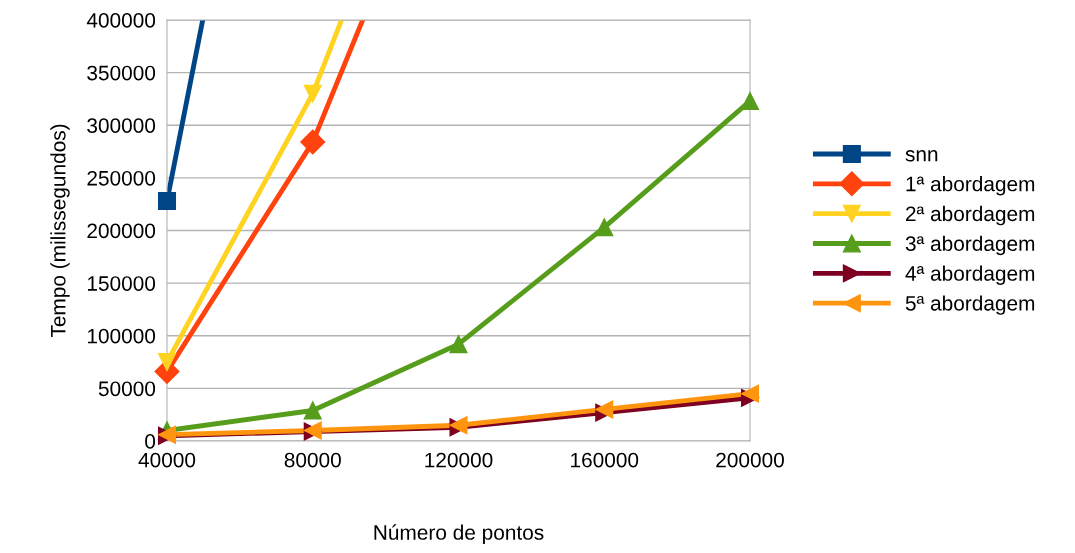 This screenshot has height=553, width=1075. I want to click on legend-label: 3ª abordagem, so click(970, 245).